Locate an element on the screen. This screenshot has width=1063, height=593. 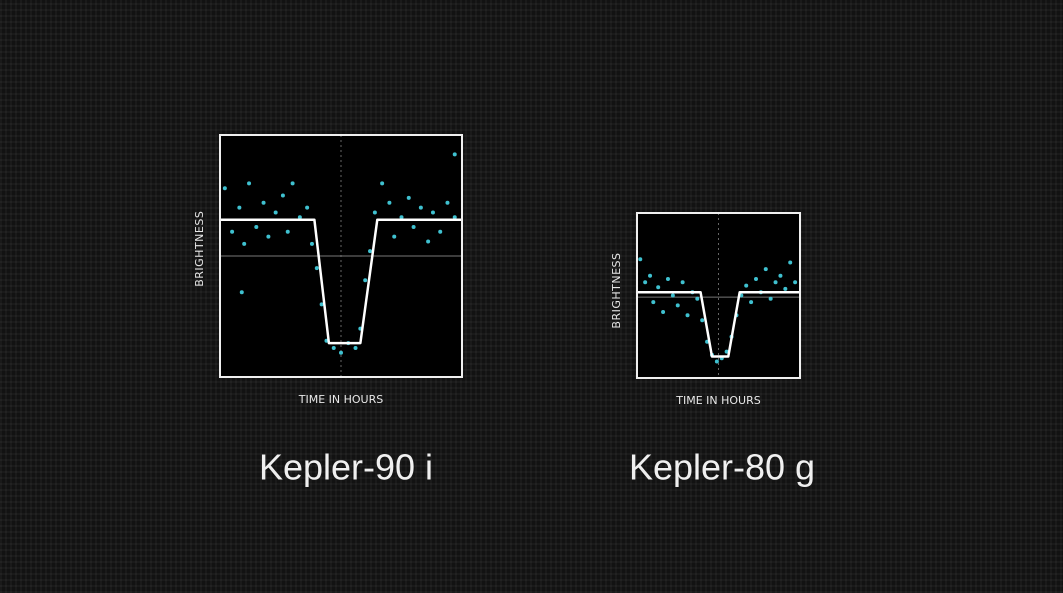
chart: TIME IN HOURS BRIGHTNESS Kepler-80 g is located at coordinates (712, 350).